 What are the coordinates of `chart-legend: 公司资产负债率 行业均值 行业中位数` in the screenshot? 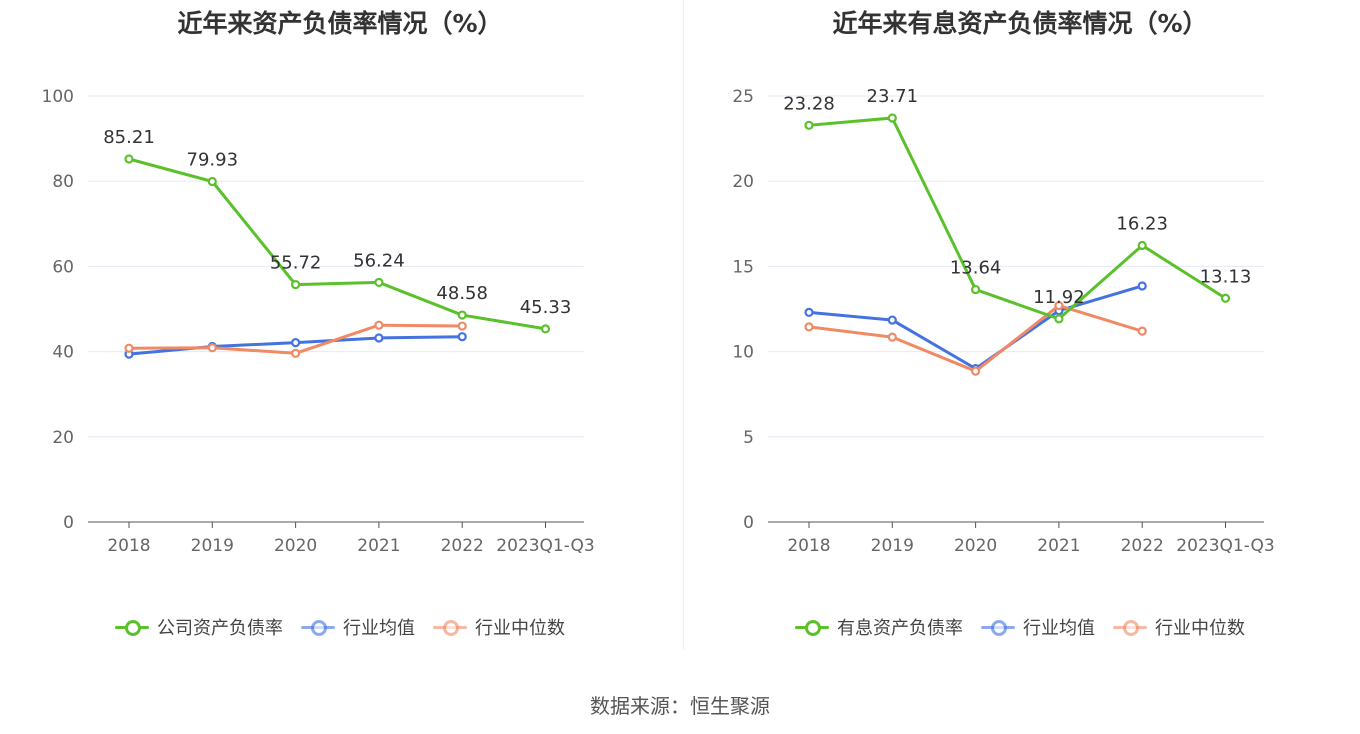 It's located at (340, 627).